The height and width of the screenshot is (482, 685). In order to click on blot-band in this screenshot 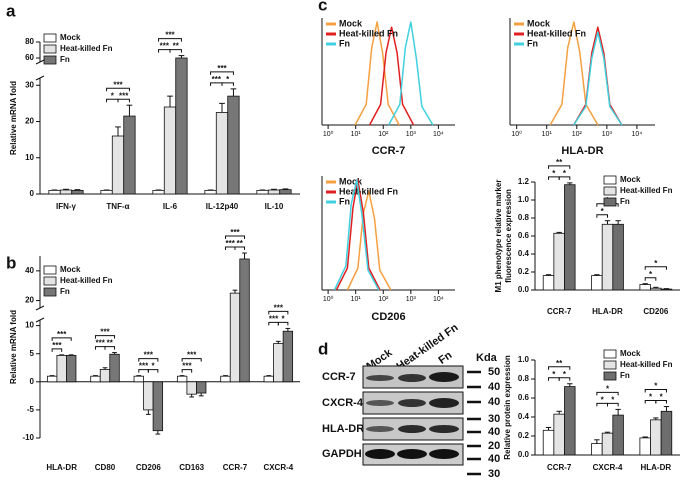, I will do `click(380, 403)`.